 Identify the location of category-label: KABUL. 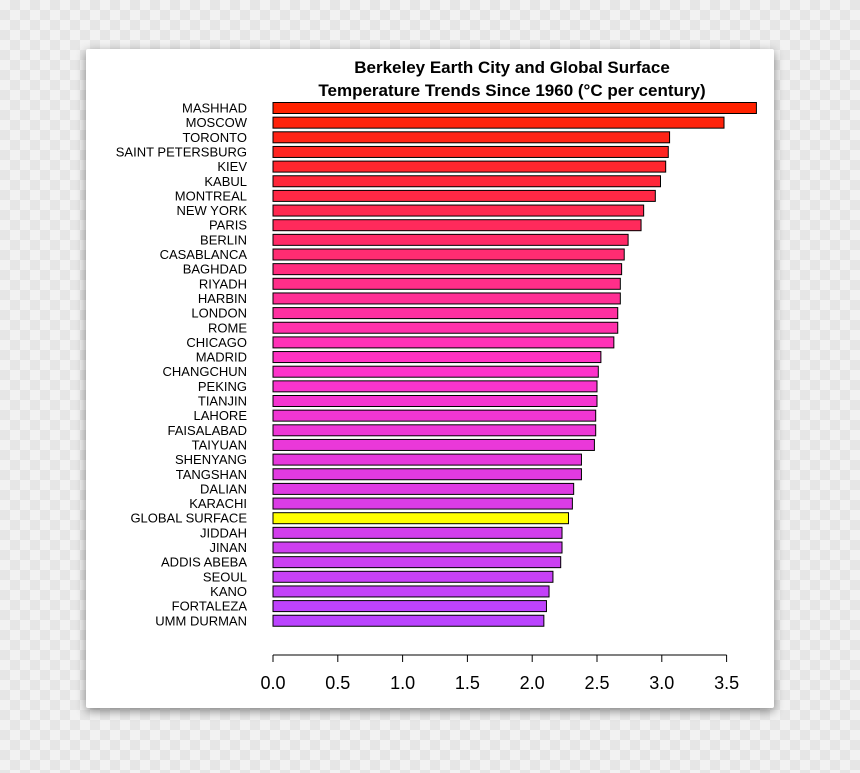
(225, 181).